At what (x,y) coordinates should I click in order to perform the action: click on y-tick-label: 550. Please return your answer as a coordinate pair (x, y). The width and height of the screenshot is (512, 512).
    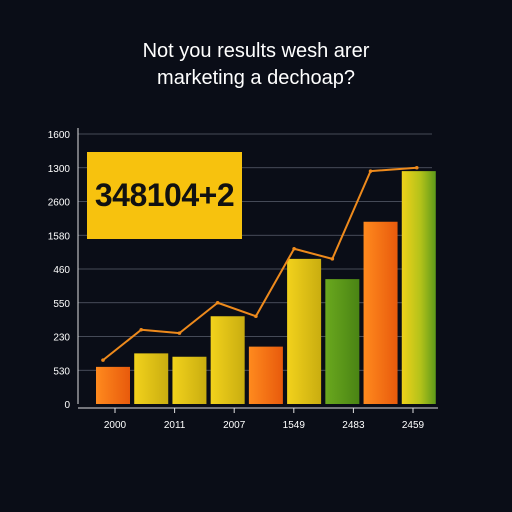
    Looking at the image, I should click on (61, 304).